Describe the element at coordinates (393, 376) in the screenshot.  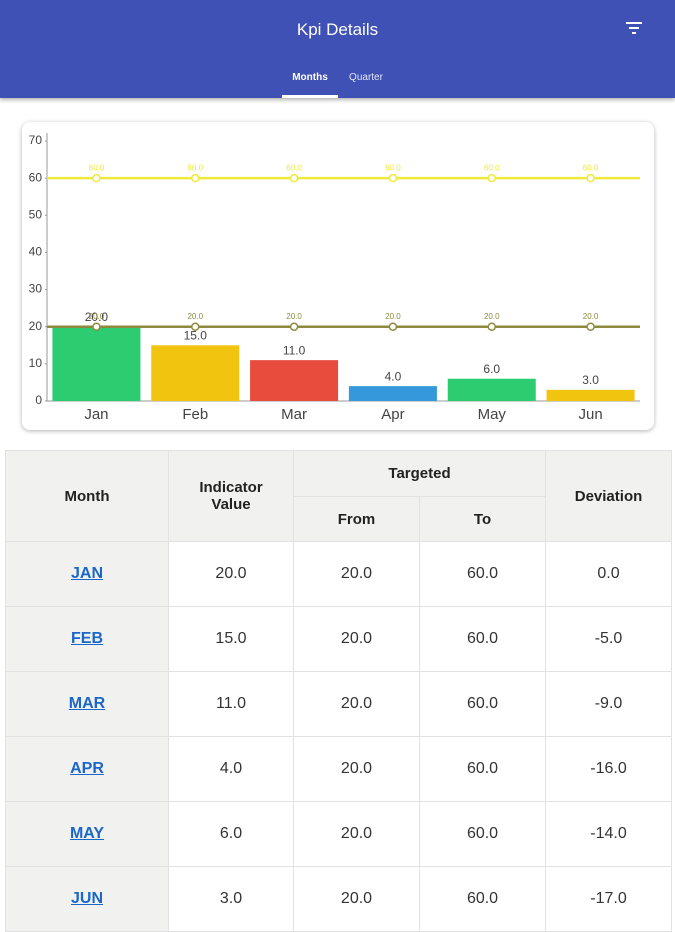
I see `data-label: 4.0` at that location.